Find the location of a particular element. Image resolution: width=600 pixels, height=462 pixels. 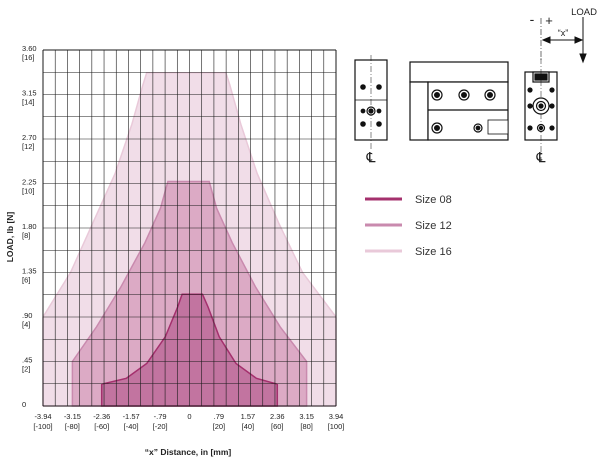

y-tick-label-metric: [6] is located at coordinates (26, 280).